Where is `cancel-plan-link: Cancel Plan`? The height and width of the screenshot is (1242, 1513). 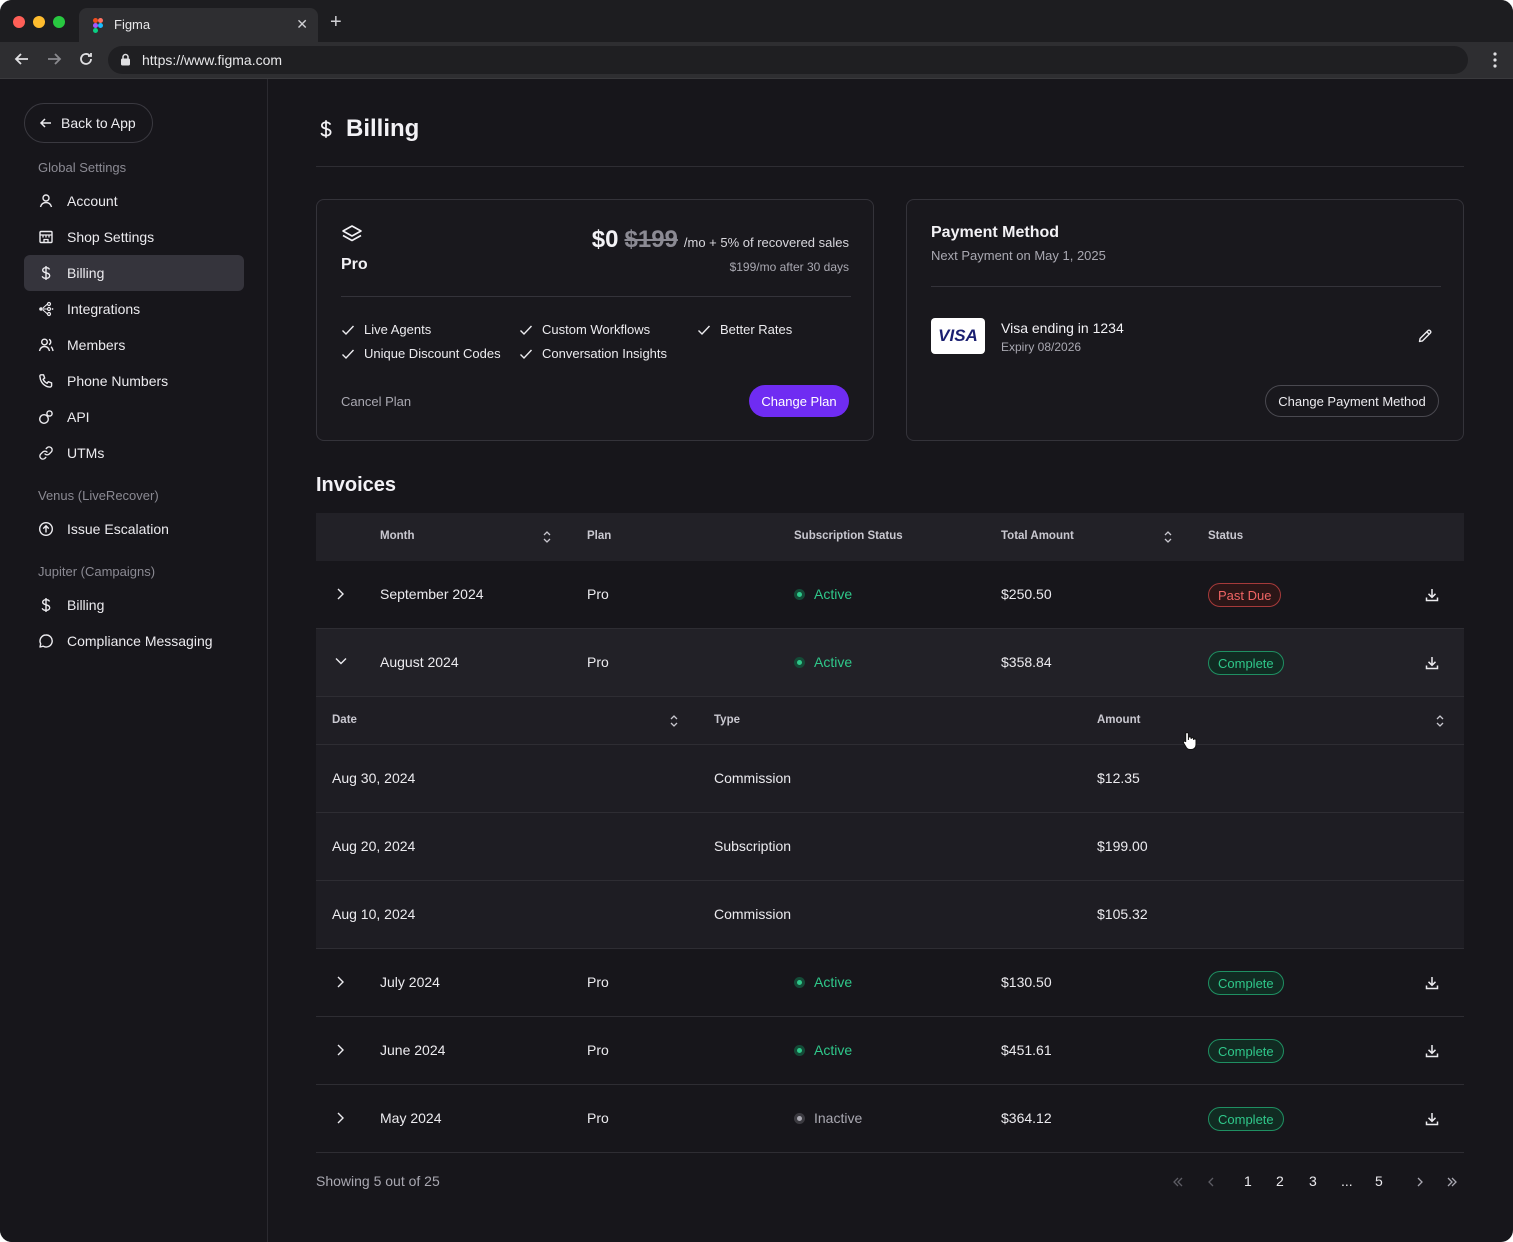
cancel-plan-link: Cancel Plan is located at coordinates (376, 401).